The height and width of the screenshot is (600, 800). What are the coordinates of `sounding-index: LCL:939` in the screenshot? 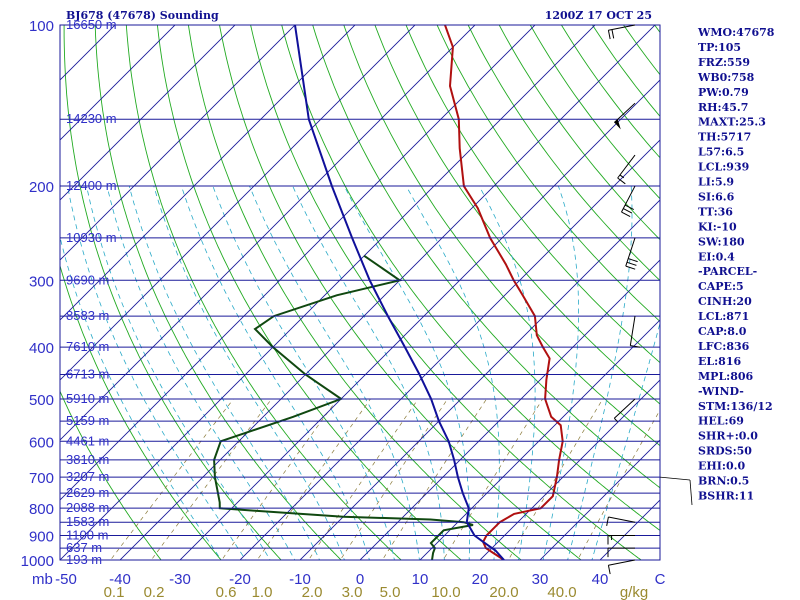 It's located at (723, 167).